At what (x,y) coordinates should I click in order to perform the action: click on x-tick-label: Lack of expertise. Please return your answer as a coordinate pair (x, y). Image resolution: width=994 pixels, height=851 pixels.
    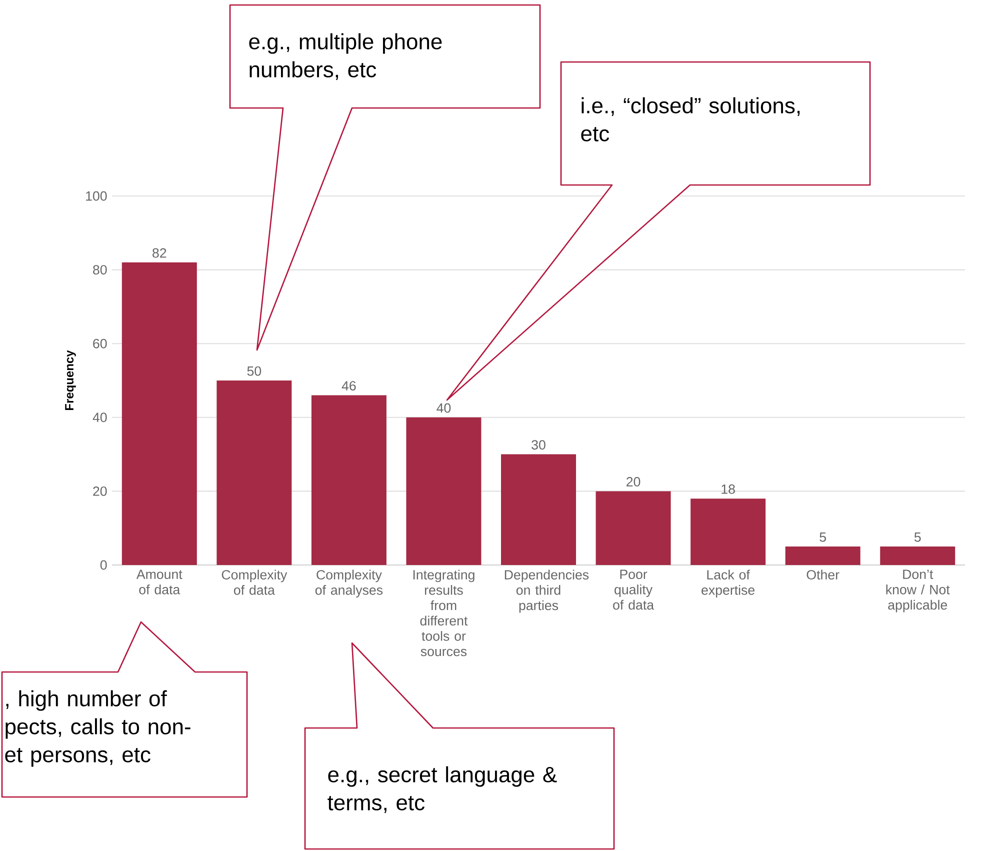
    Looking at the image, I should click on (728, 584).